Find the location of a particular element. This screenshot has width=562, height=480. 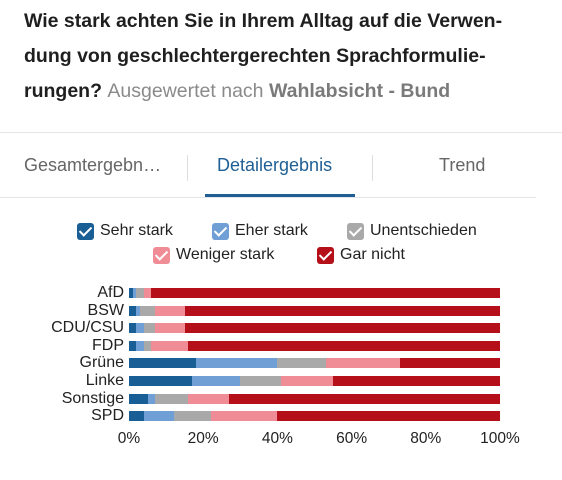

legend-item-weniger-stark: Weniger stark is located at coordinates (213, 255).